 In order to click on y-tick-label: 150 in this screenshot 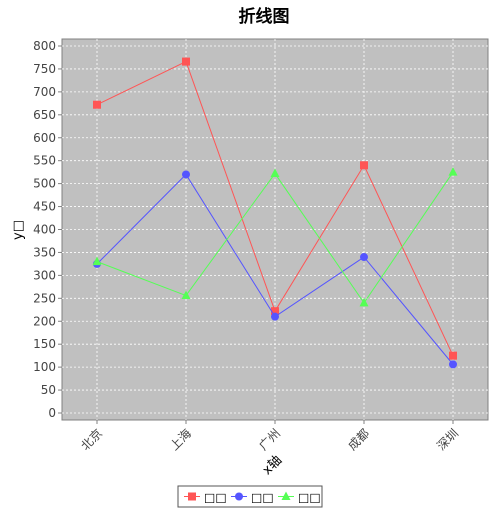, I will do `click(44, 344)`.